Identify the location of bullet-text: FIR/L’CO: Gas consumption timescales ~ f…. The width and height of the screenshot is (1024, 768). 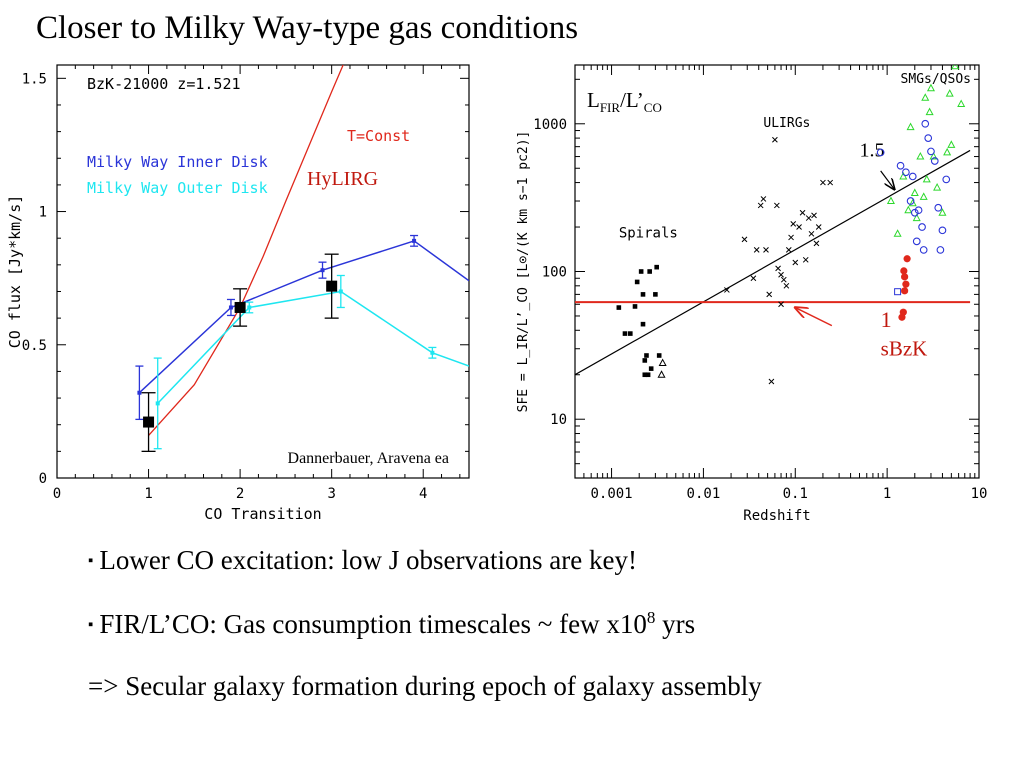
(373, 624).